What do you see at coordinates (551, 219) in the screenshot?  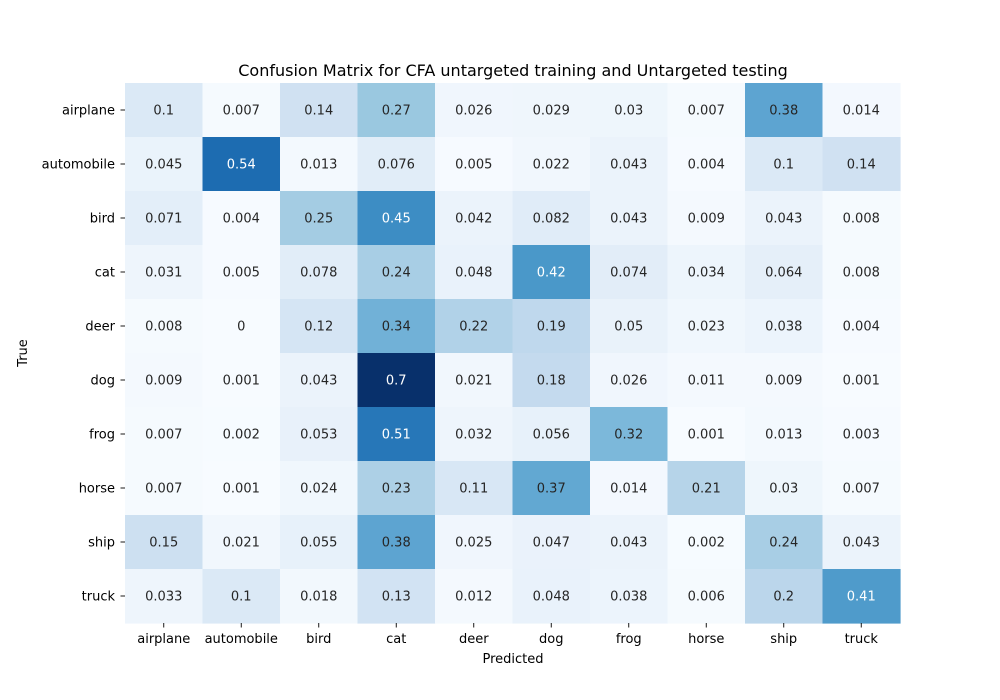 I see `cell-value-label: 0.082` at bounding box center [551, 219].